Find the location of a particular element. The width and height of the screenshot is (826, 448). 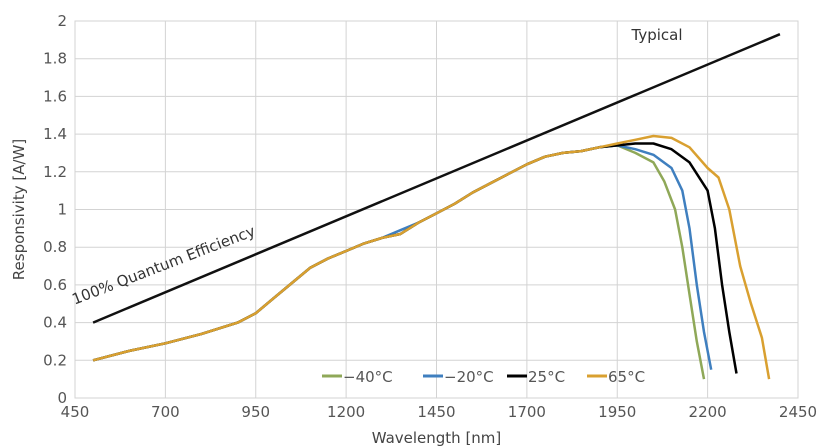

x-tick-label: 700 is located at coordinates (165, 412).